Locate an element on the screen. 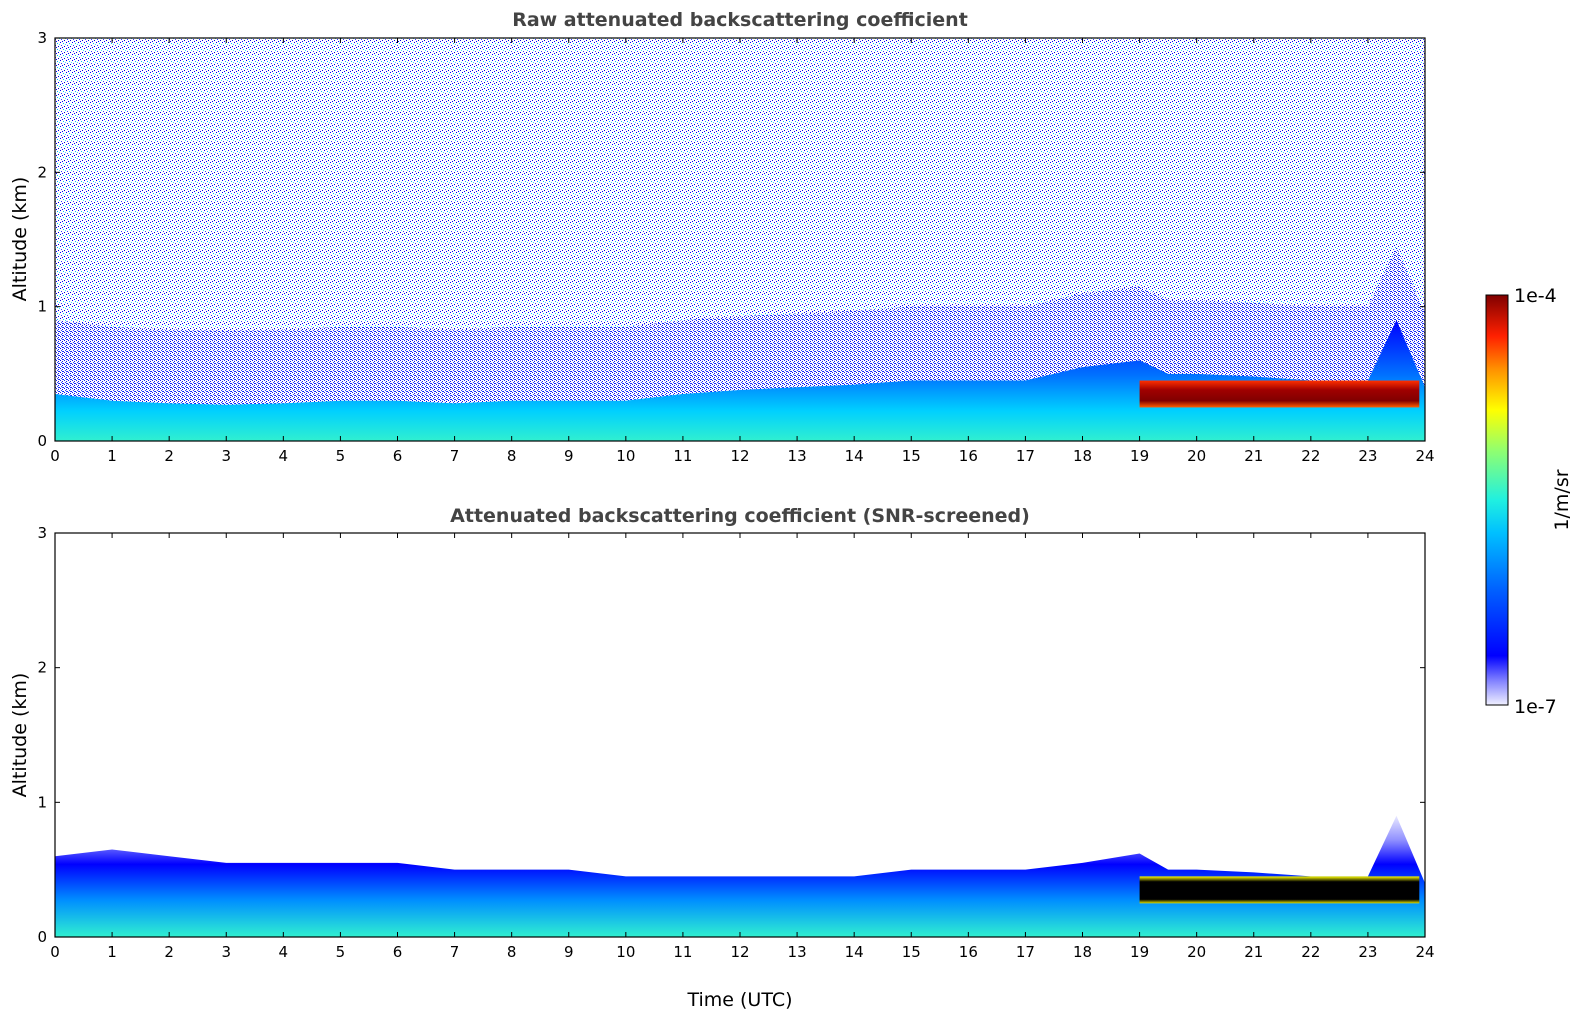  colorbar: 1e-4 1e-7 1/m/sr is located at coordinates (1529, 501).